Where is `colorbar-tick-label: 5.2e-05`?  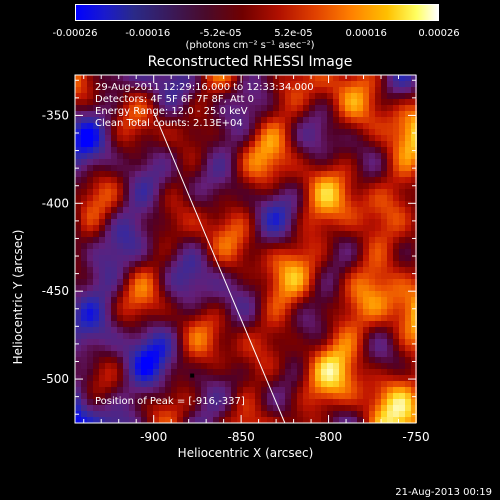 colorbar-tick-label: 5.2e-05 is located at coordinates (293, 33).